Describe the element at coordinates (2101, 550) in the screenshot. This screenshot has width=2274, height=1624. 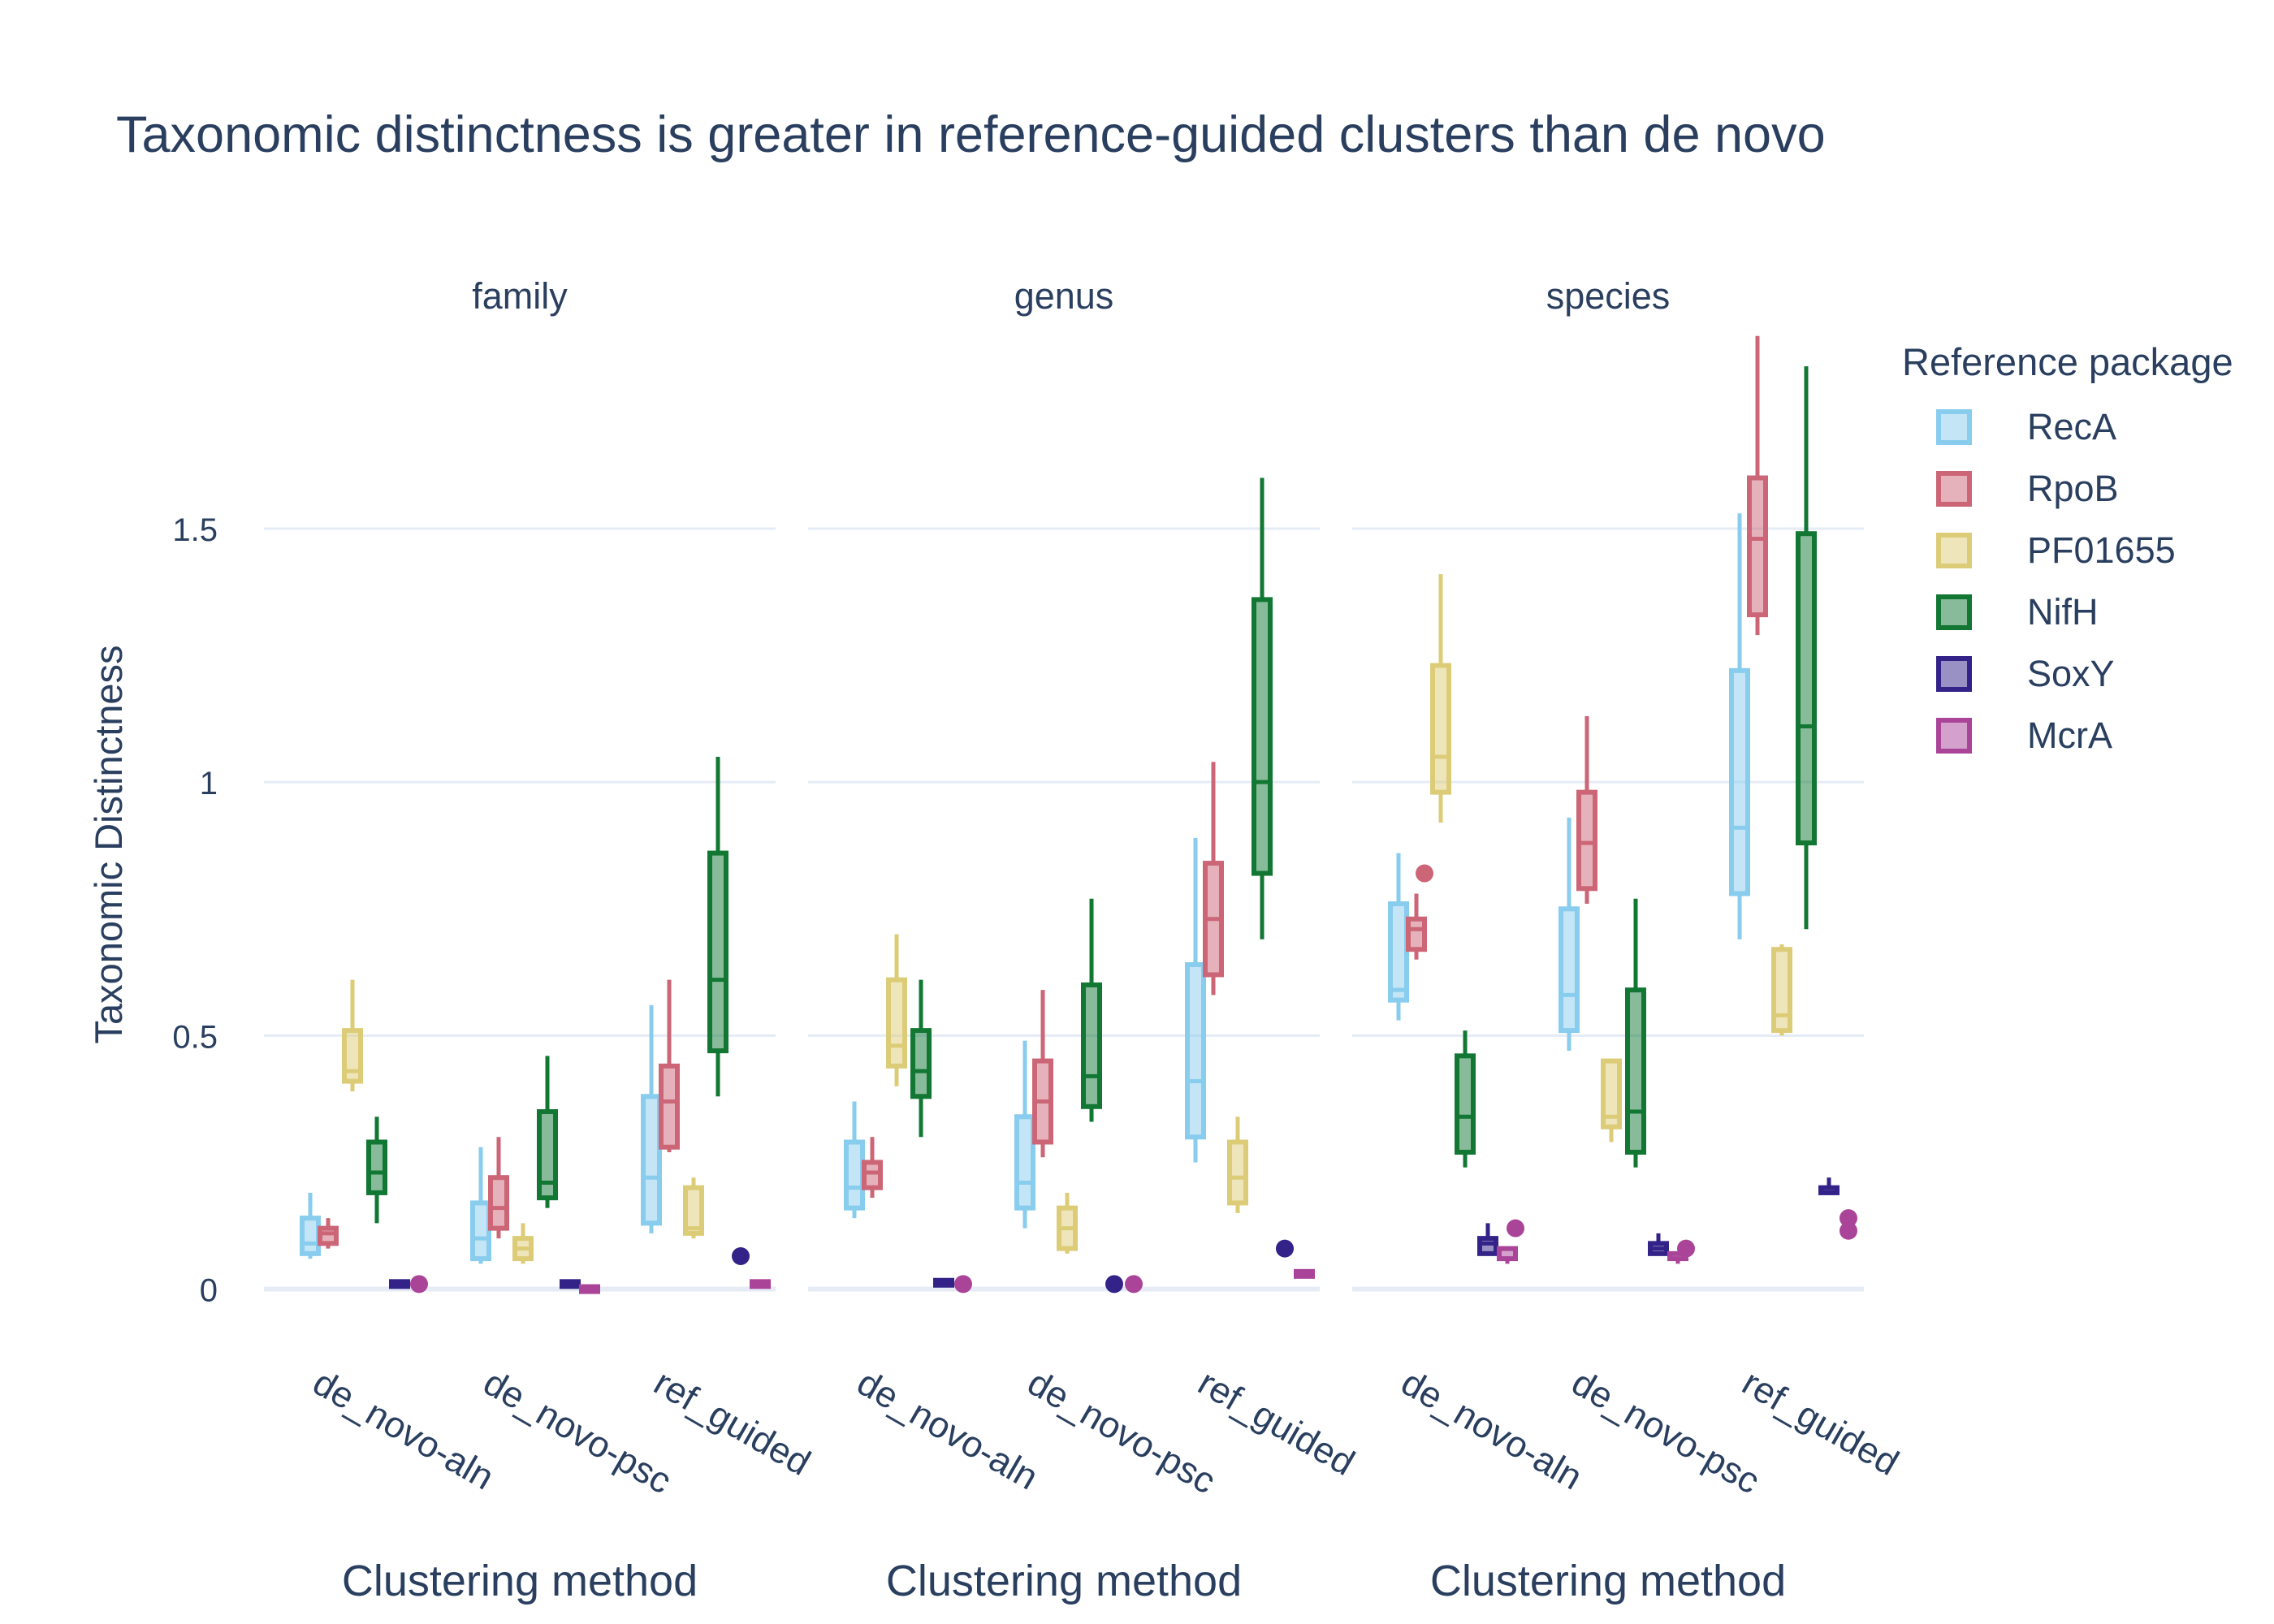
I see `legend-label-pf01655: PF01655` at that location.